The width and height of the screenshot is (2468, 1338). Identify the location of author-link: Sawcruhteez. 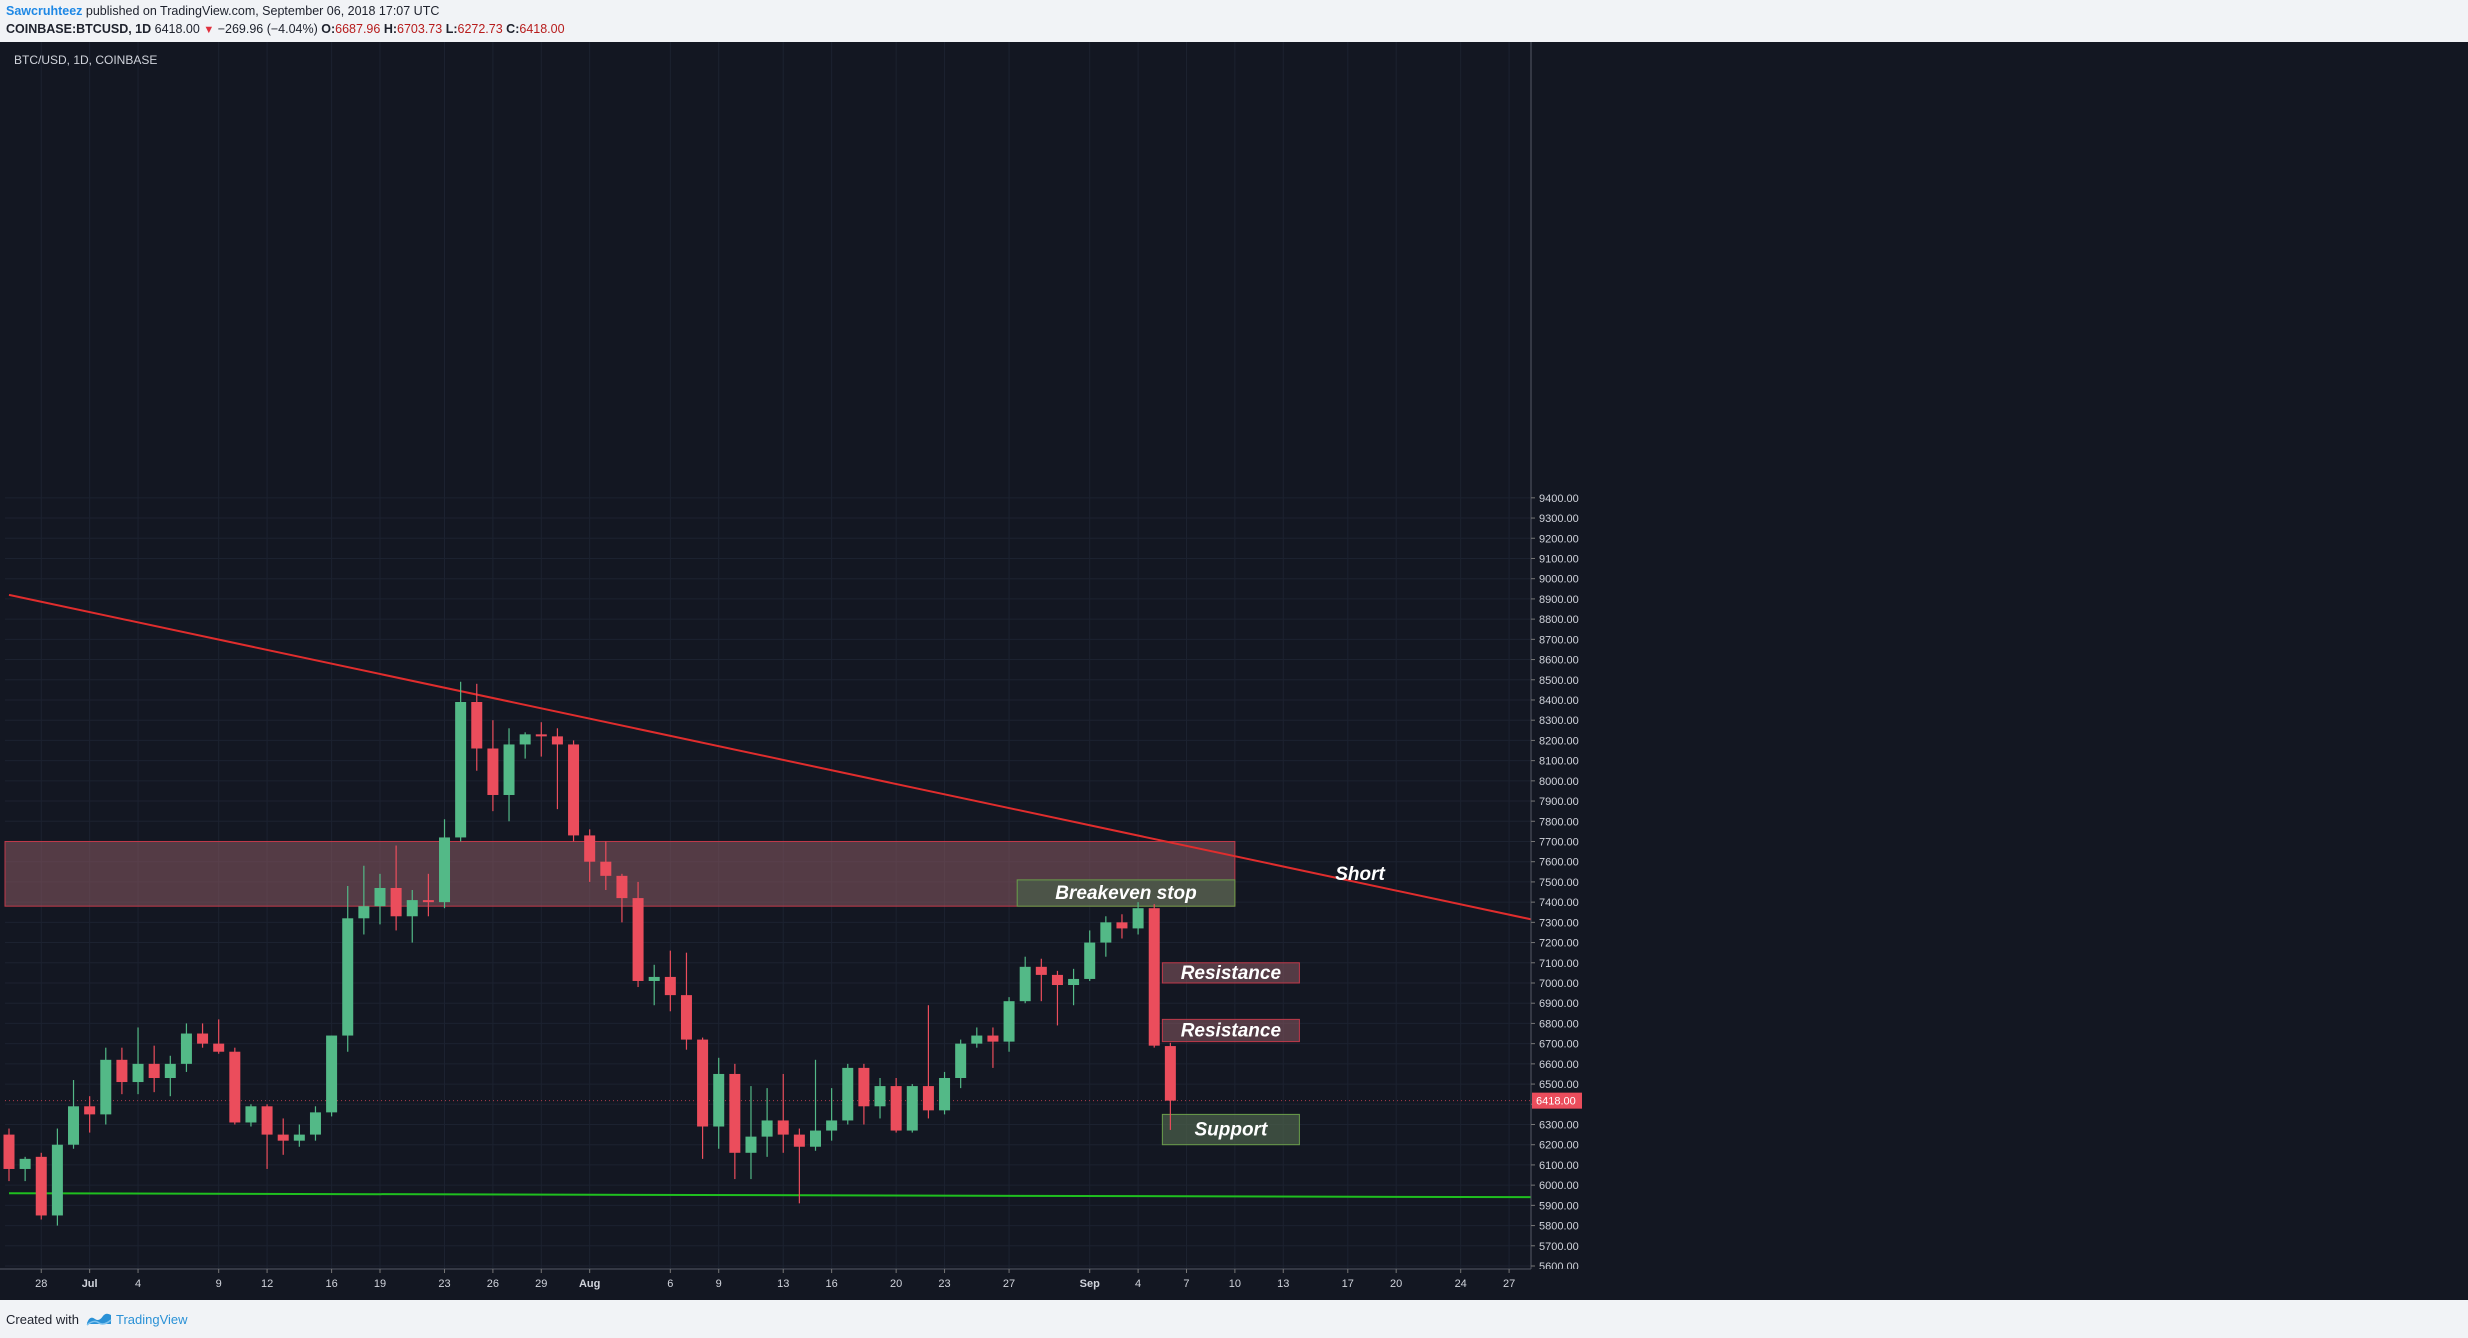
(44, 11).